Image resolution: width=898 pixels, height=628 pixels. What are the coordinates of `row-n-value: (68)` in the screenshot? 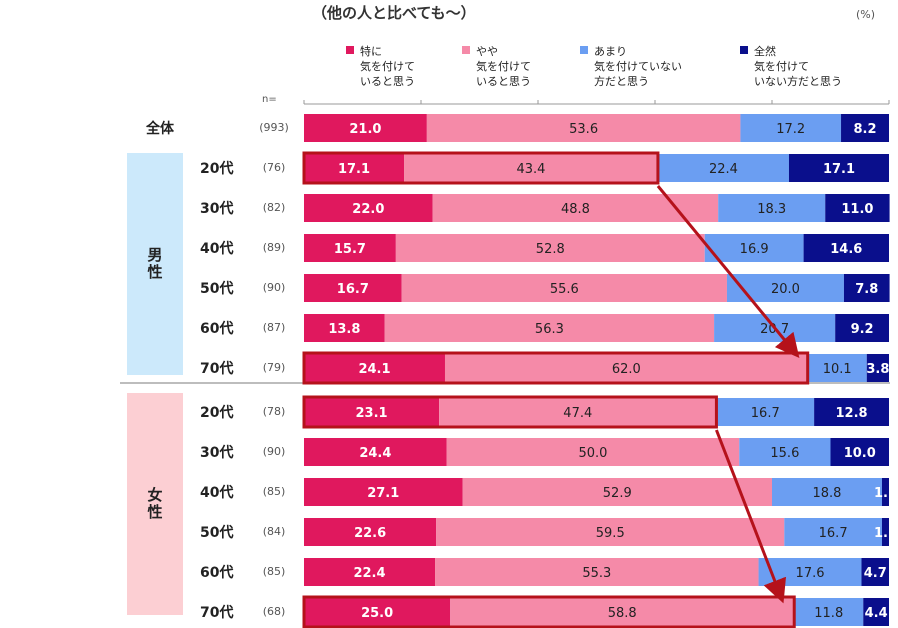 It's located at (274, 611).